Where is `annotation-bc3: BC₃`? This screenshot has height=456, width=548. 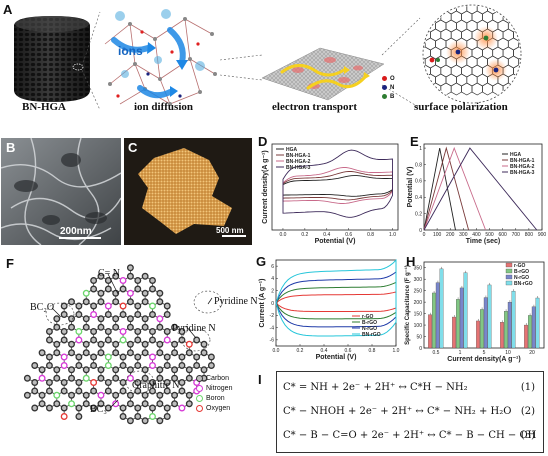 annotation-bc3: BC₃ is located at coordinates (98, 409).